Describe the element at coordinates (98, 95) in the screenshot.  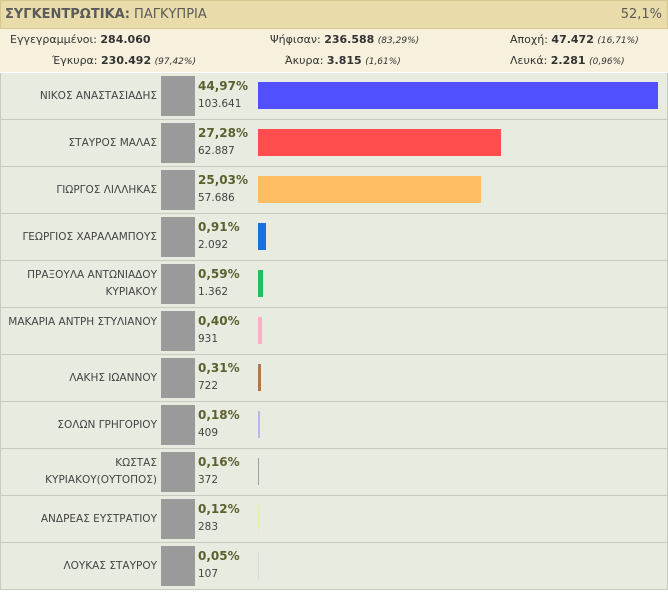
I see `candidate-name: ΝΙΚΟΣ ΑΝΑΣΤΑΣΙΑΔΗΣ` at that location.